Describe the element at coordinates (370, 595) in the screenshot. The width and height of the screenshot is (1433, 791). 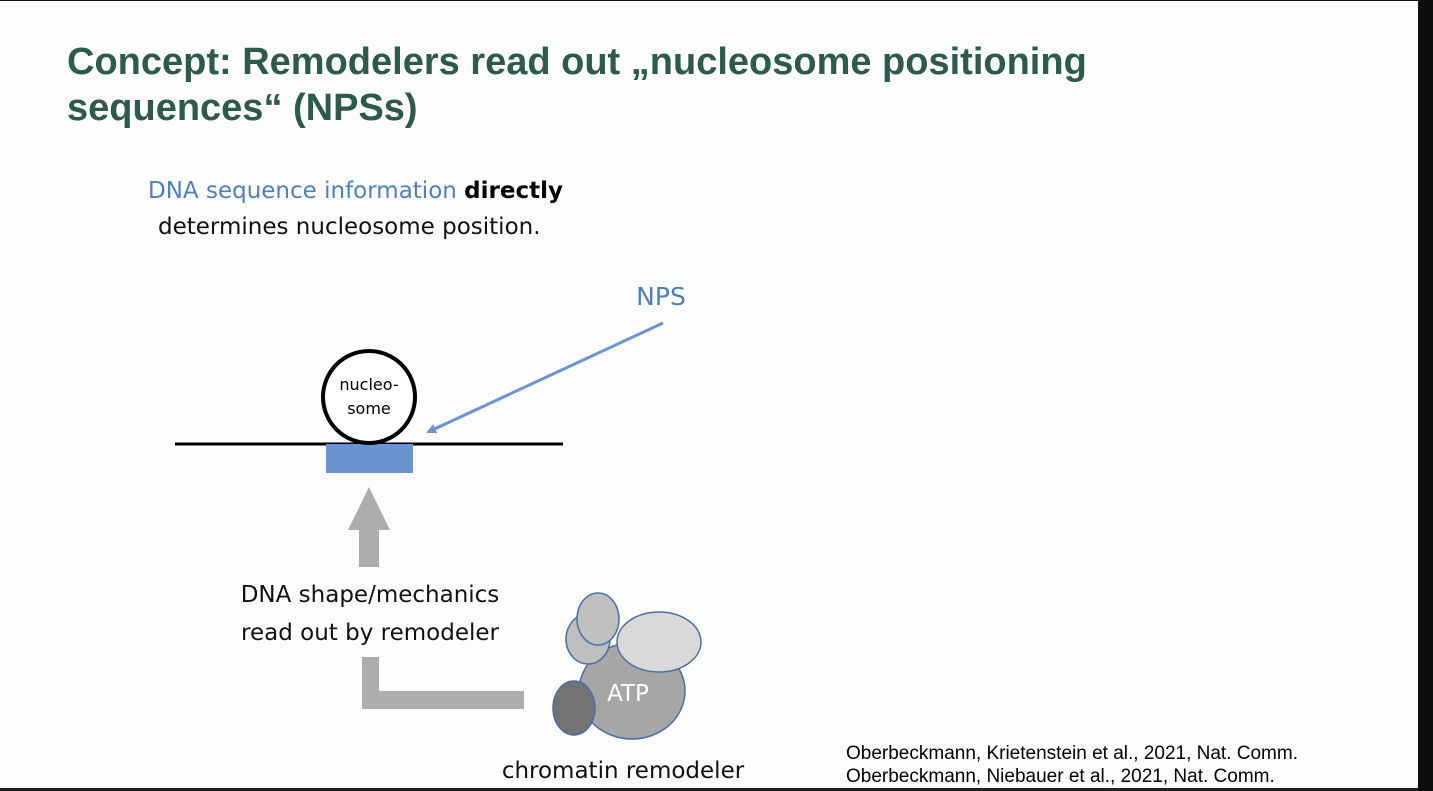
I see `readout-label-line1: DNA shape/mechanics` at that location.